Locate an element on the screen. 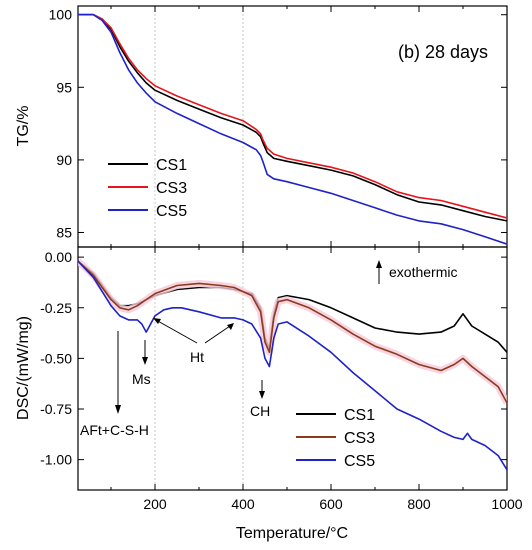 The width and height of the screenshot is (532, 550). top-ytick-label: 90 is located at coordinates (64, 160).